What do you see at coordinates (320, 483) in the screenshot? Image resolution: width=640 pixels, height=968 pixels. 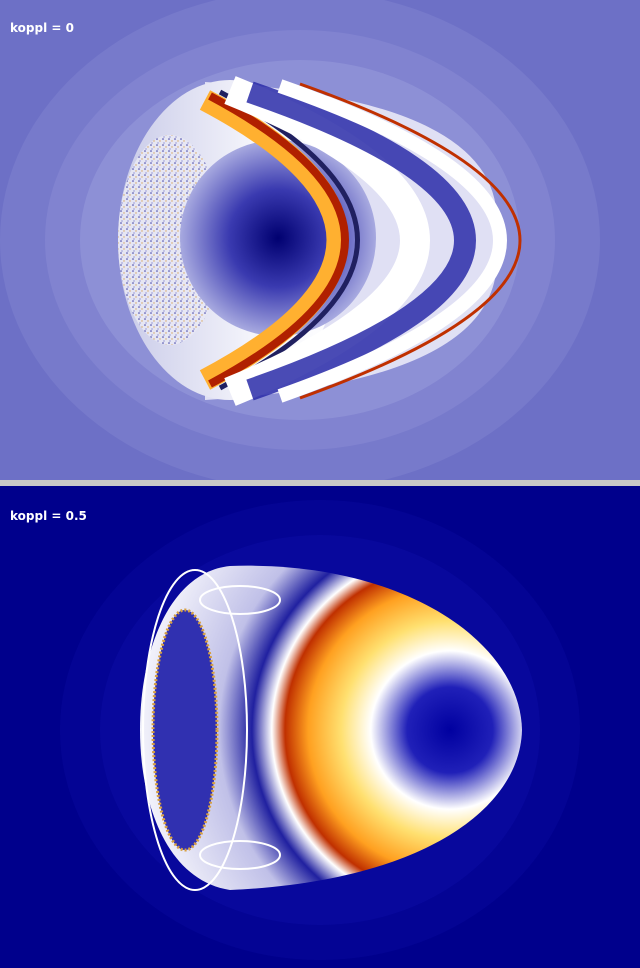 I see `separator` at bounding box center [320, 483].